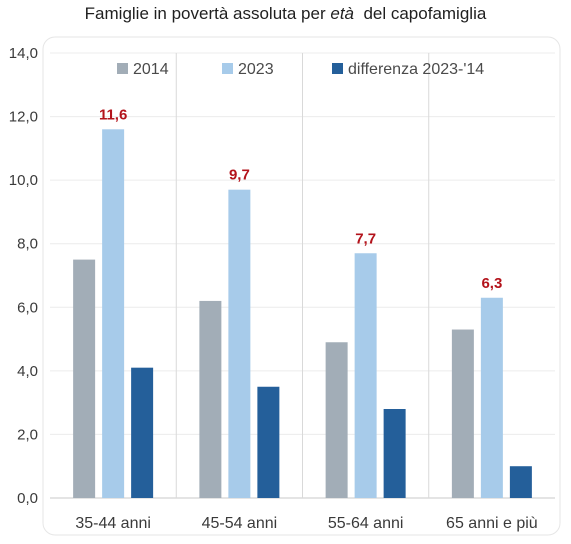 This screenshot has height=544, width=571. I want to click on y-tick-label: 10,0, so click(23, 180).